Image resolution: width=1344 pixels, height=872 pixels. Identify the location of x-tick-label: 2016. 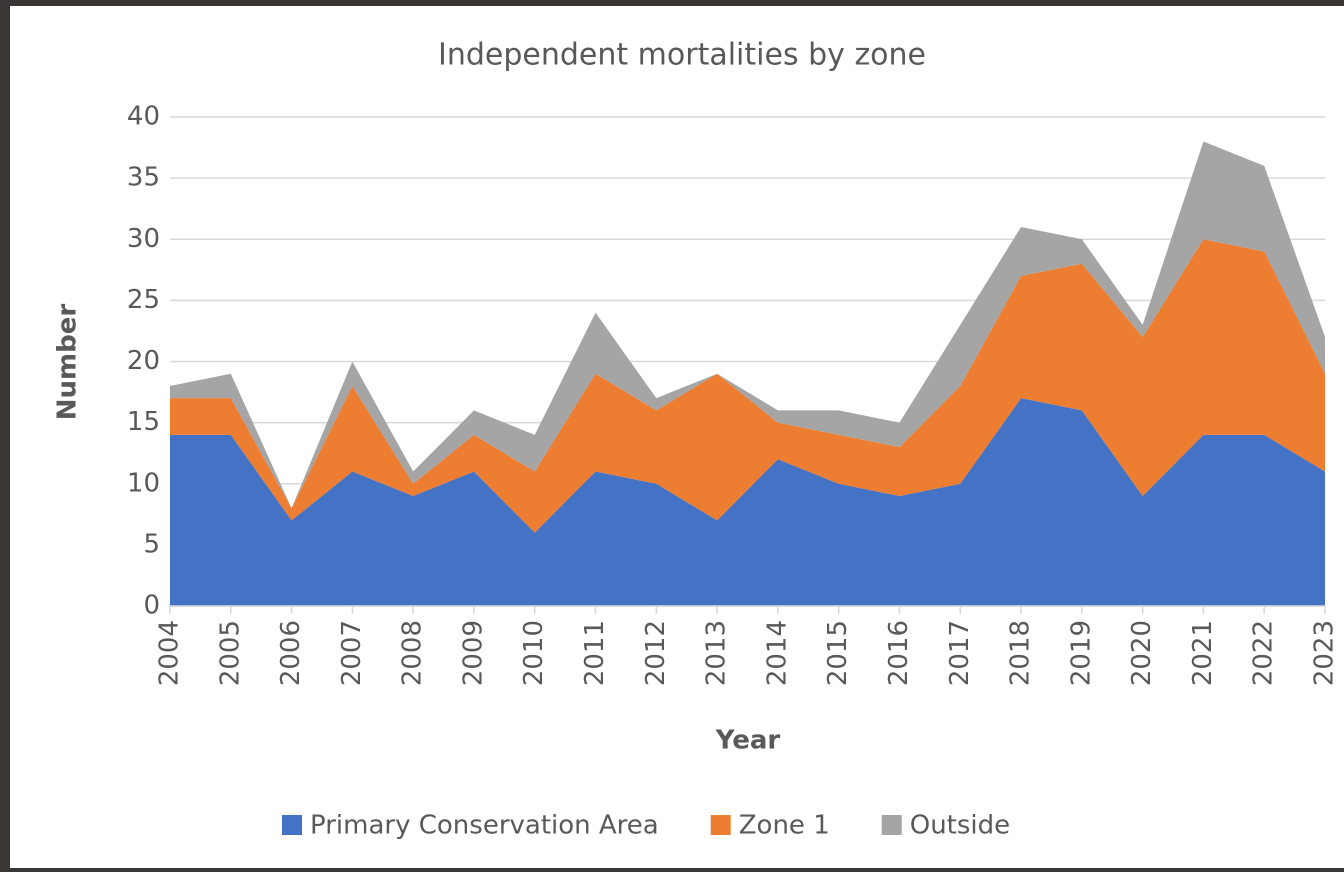
(899, 653).